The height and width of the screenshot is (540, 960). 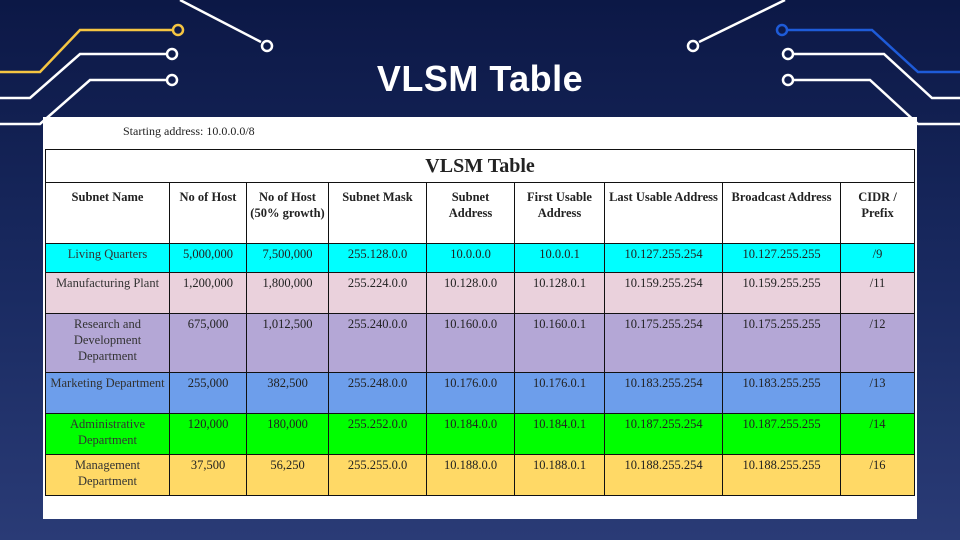 I want to click on table-cell: 10.184.0.0, so click(x=470, y=434).